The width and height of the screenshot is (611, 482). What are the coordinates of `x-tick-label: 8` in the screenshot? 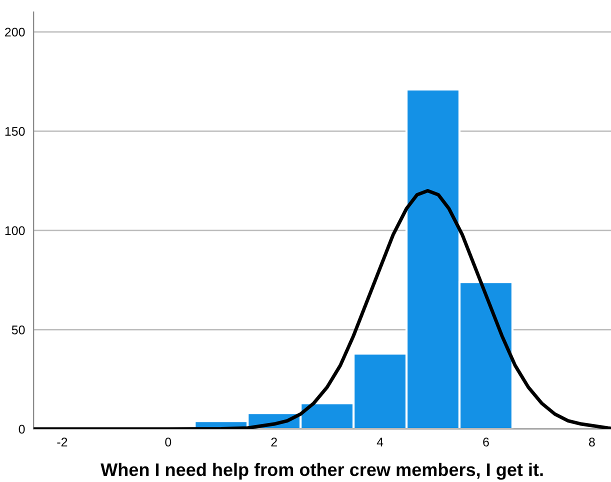 It's located at (591, 442).